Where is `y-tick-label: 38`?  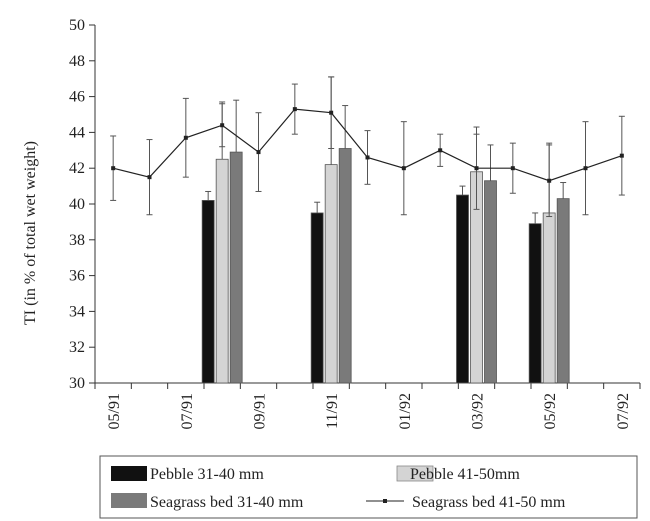 y-tick-label: 38 is located at coordinates (77, 240).